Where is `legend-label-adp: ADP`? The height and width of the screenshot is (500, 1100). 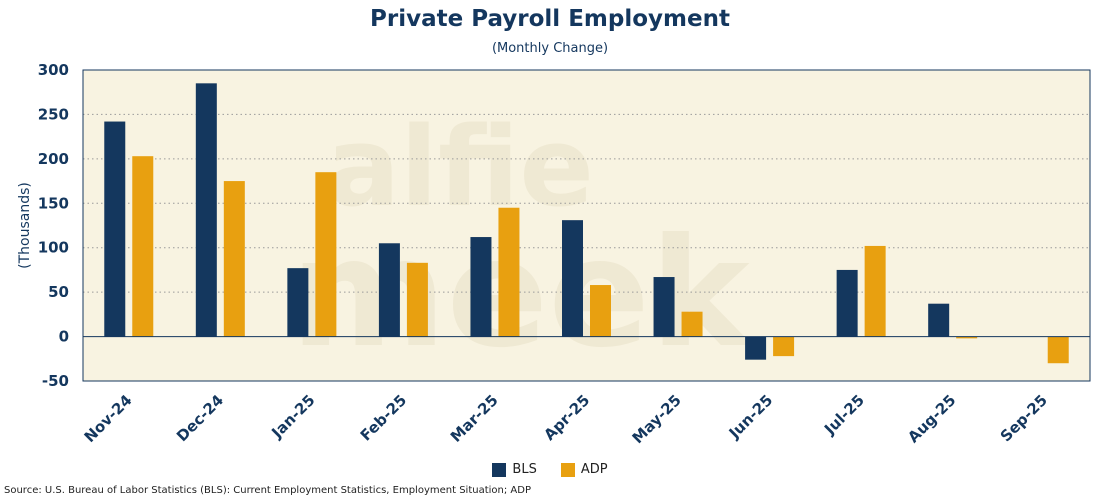 legend-label-adp: ADP is located at coordinates (594, 469).